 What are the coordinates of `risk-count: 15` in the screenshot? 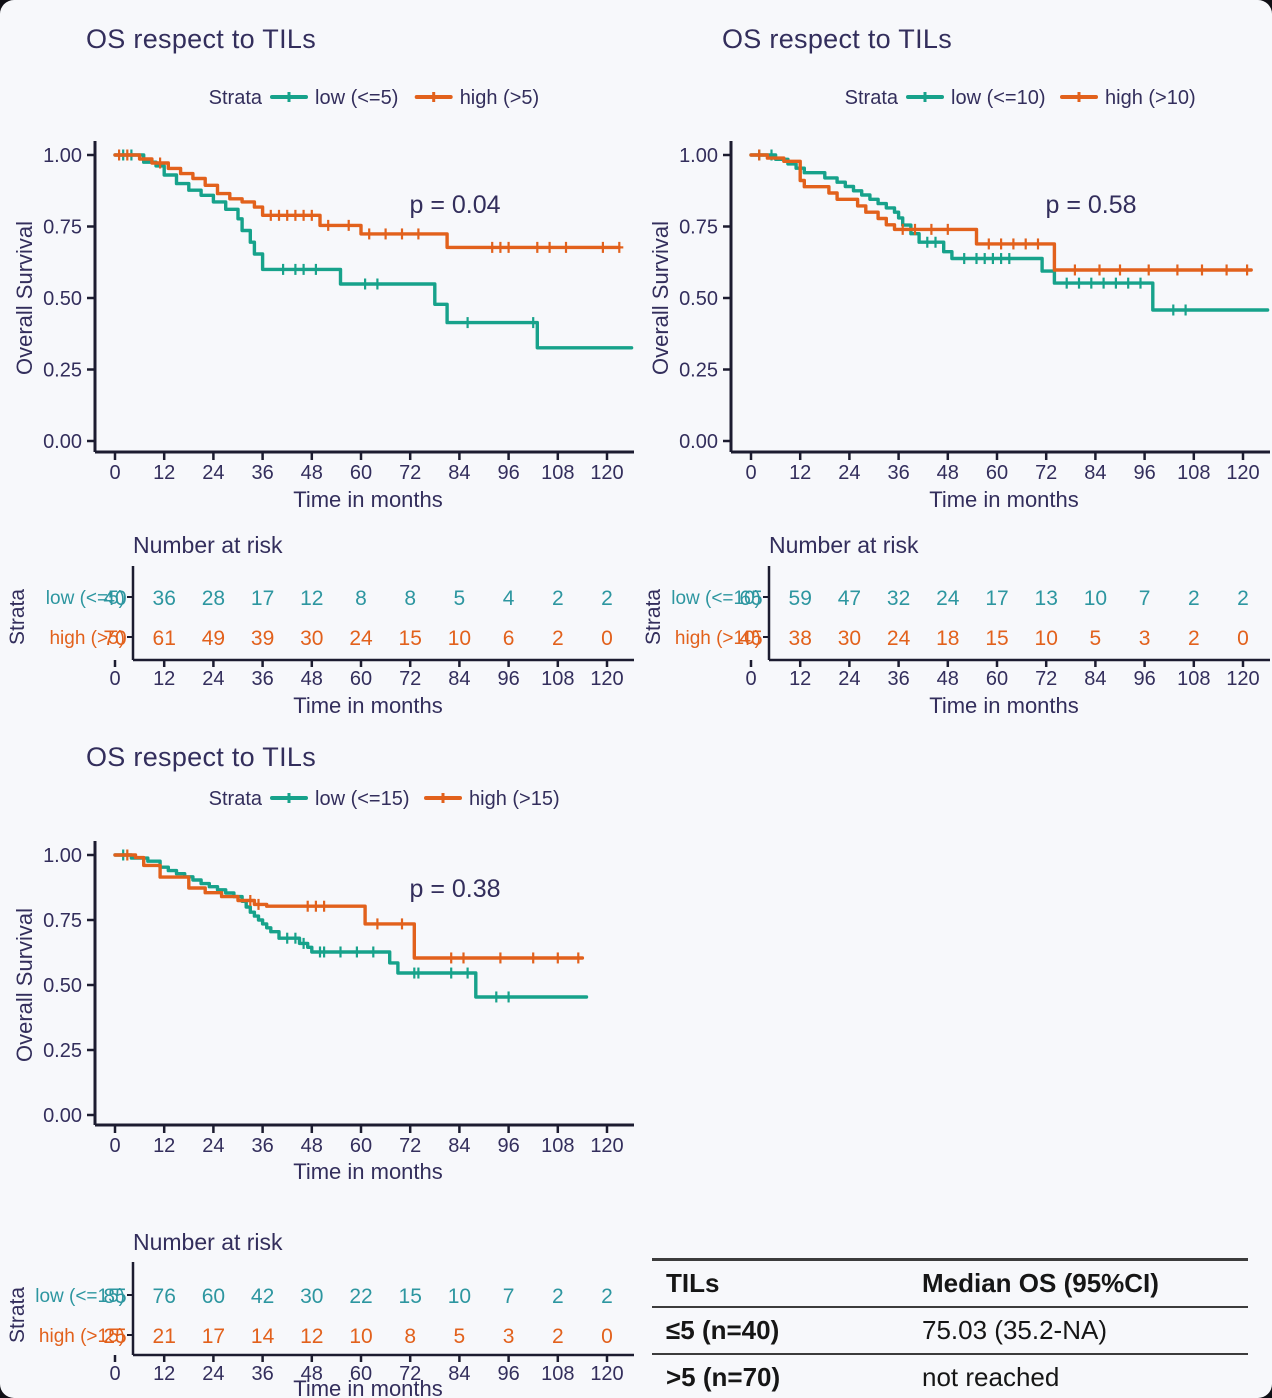 It's located at (410, 1296).